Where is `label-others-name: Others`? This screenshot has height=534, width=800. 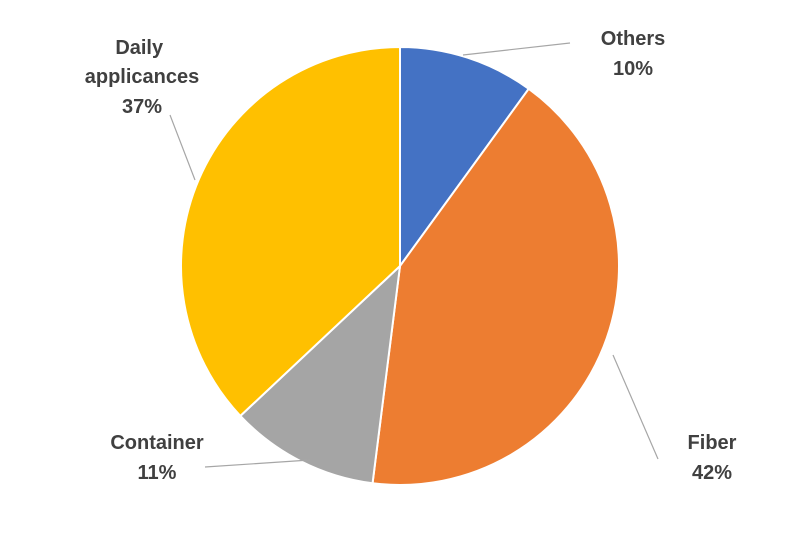 label-others-name: Others is located at coordinates (633, 39).